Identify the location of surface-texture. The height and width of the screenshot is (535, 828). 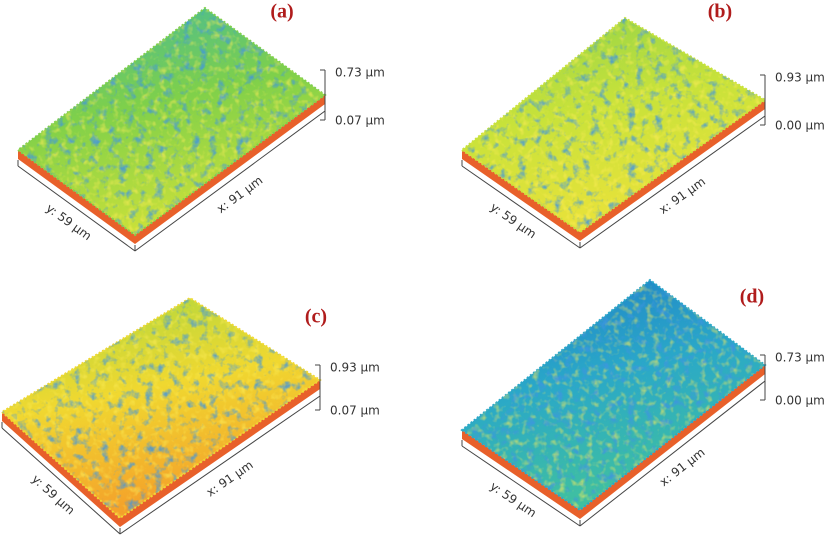
(613, 125).